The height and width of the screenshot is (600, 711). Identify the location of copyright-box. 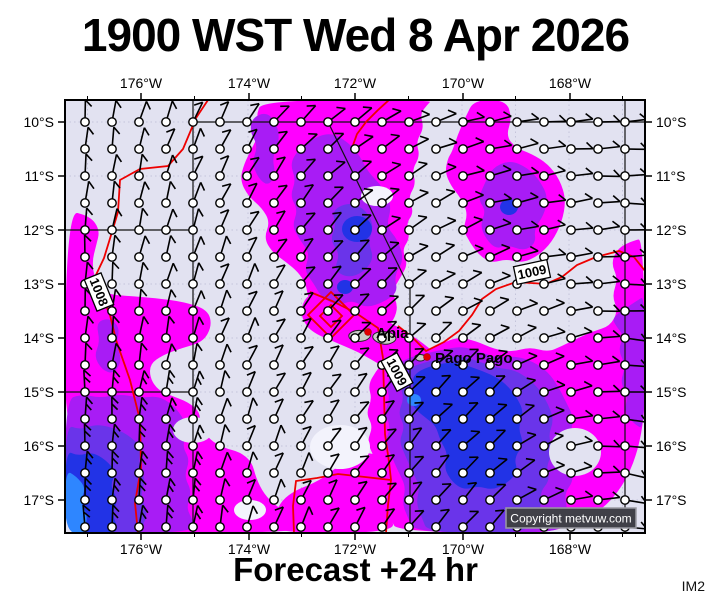
(571, 518).